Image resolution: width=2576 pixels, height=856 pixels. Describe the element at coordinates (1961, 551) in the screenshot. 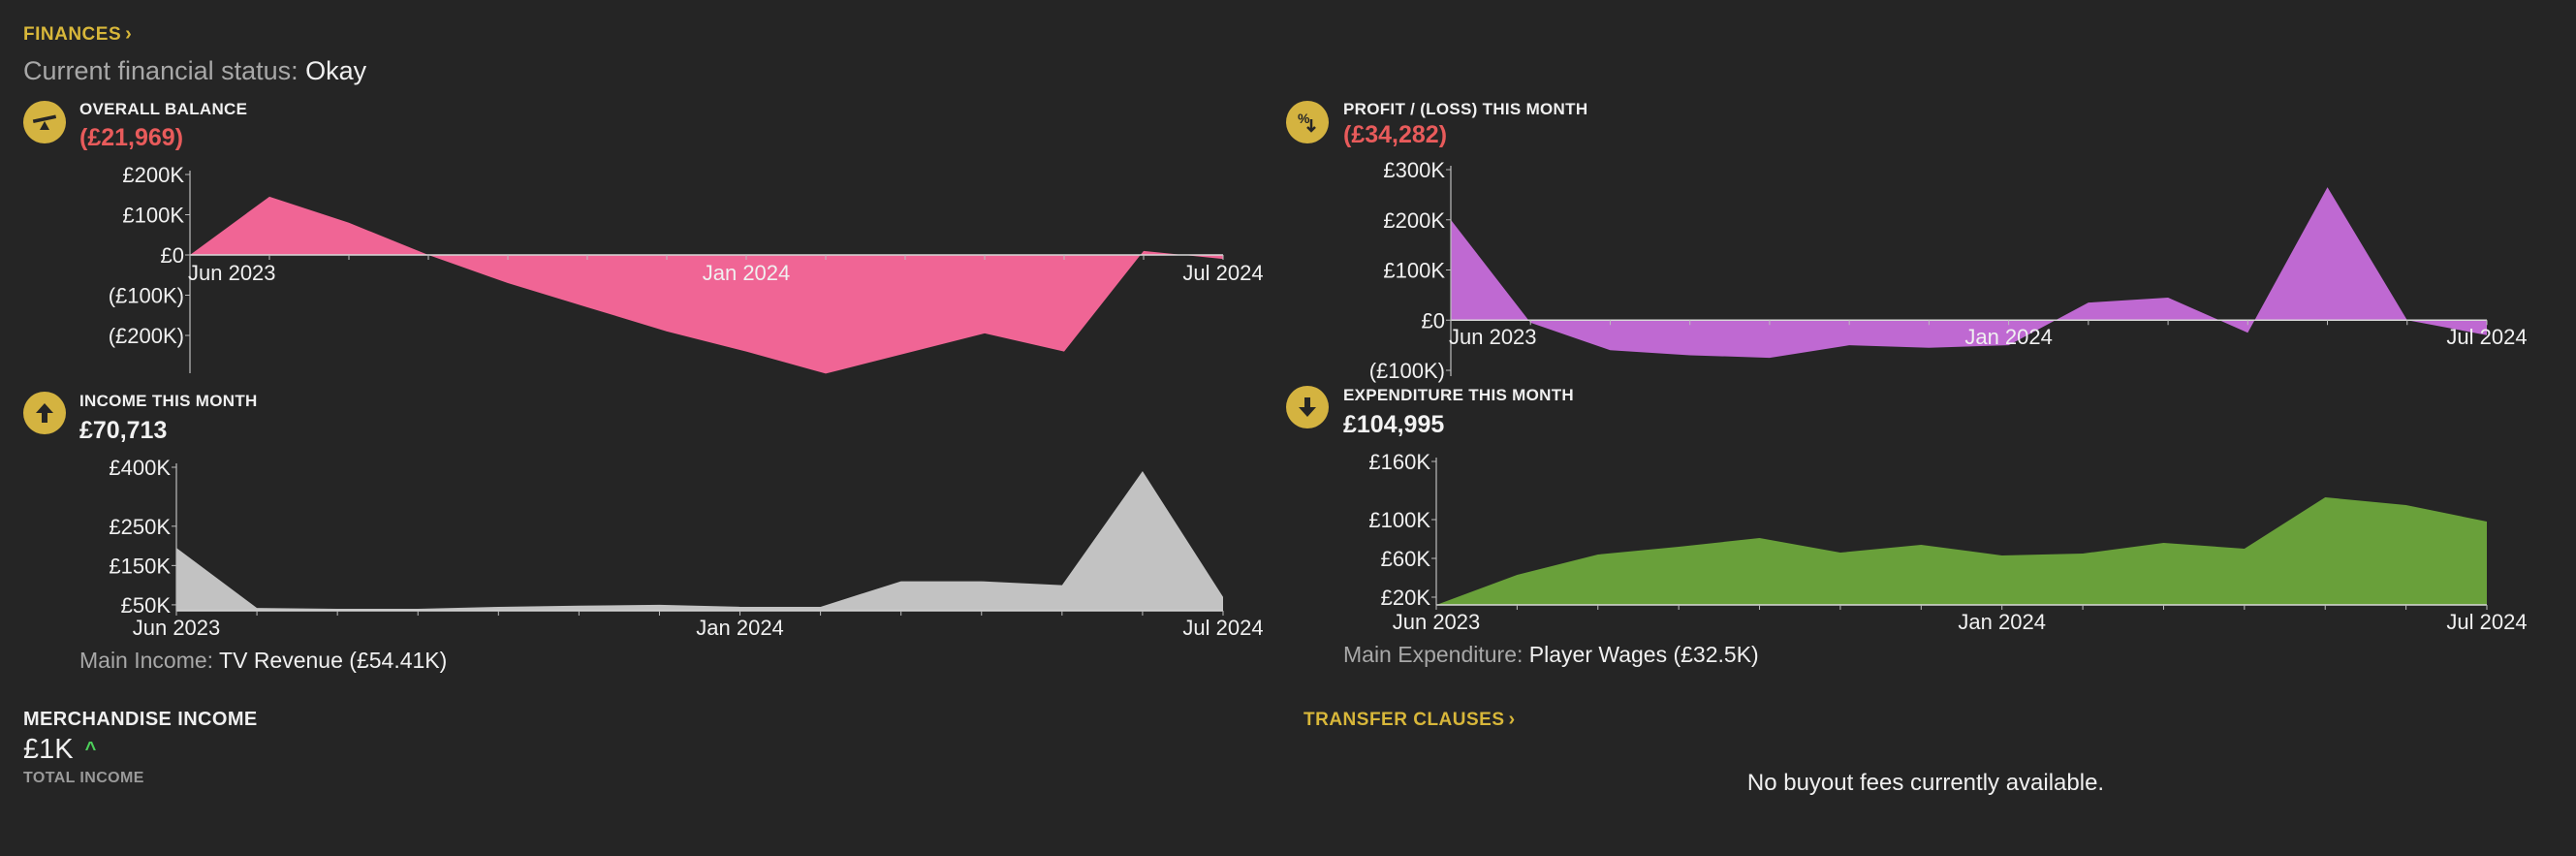

I see `expenditure-series-area` at that location.